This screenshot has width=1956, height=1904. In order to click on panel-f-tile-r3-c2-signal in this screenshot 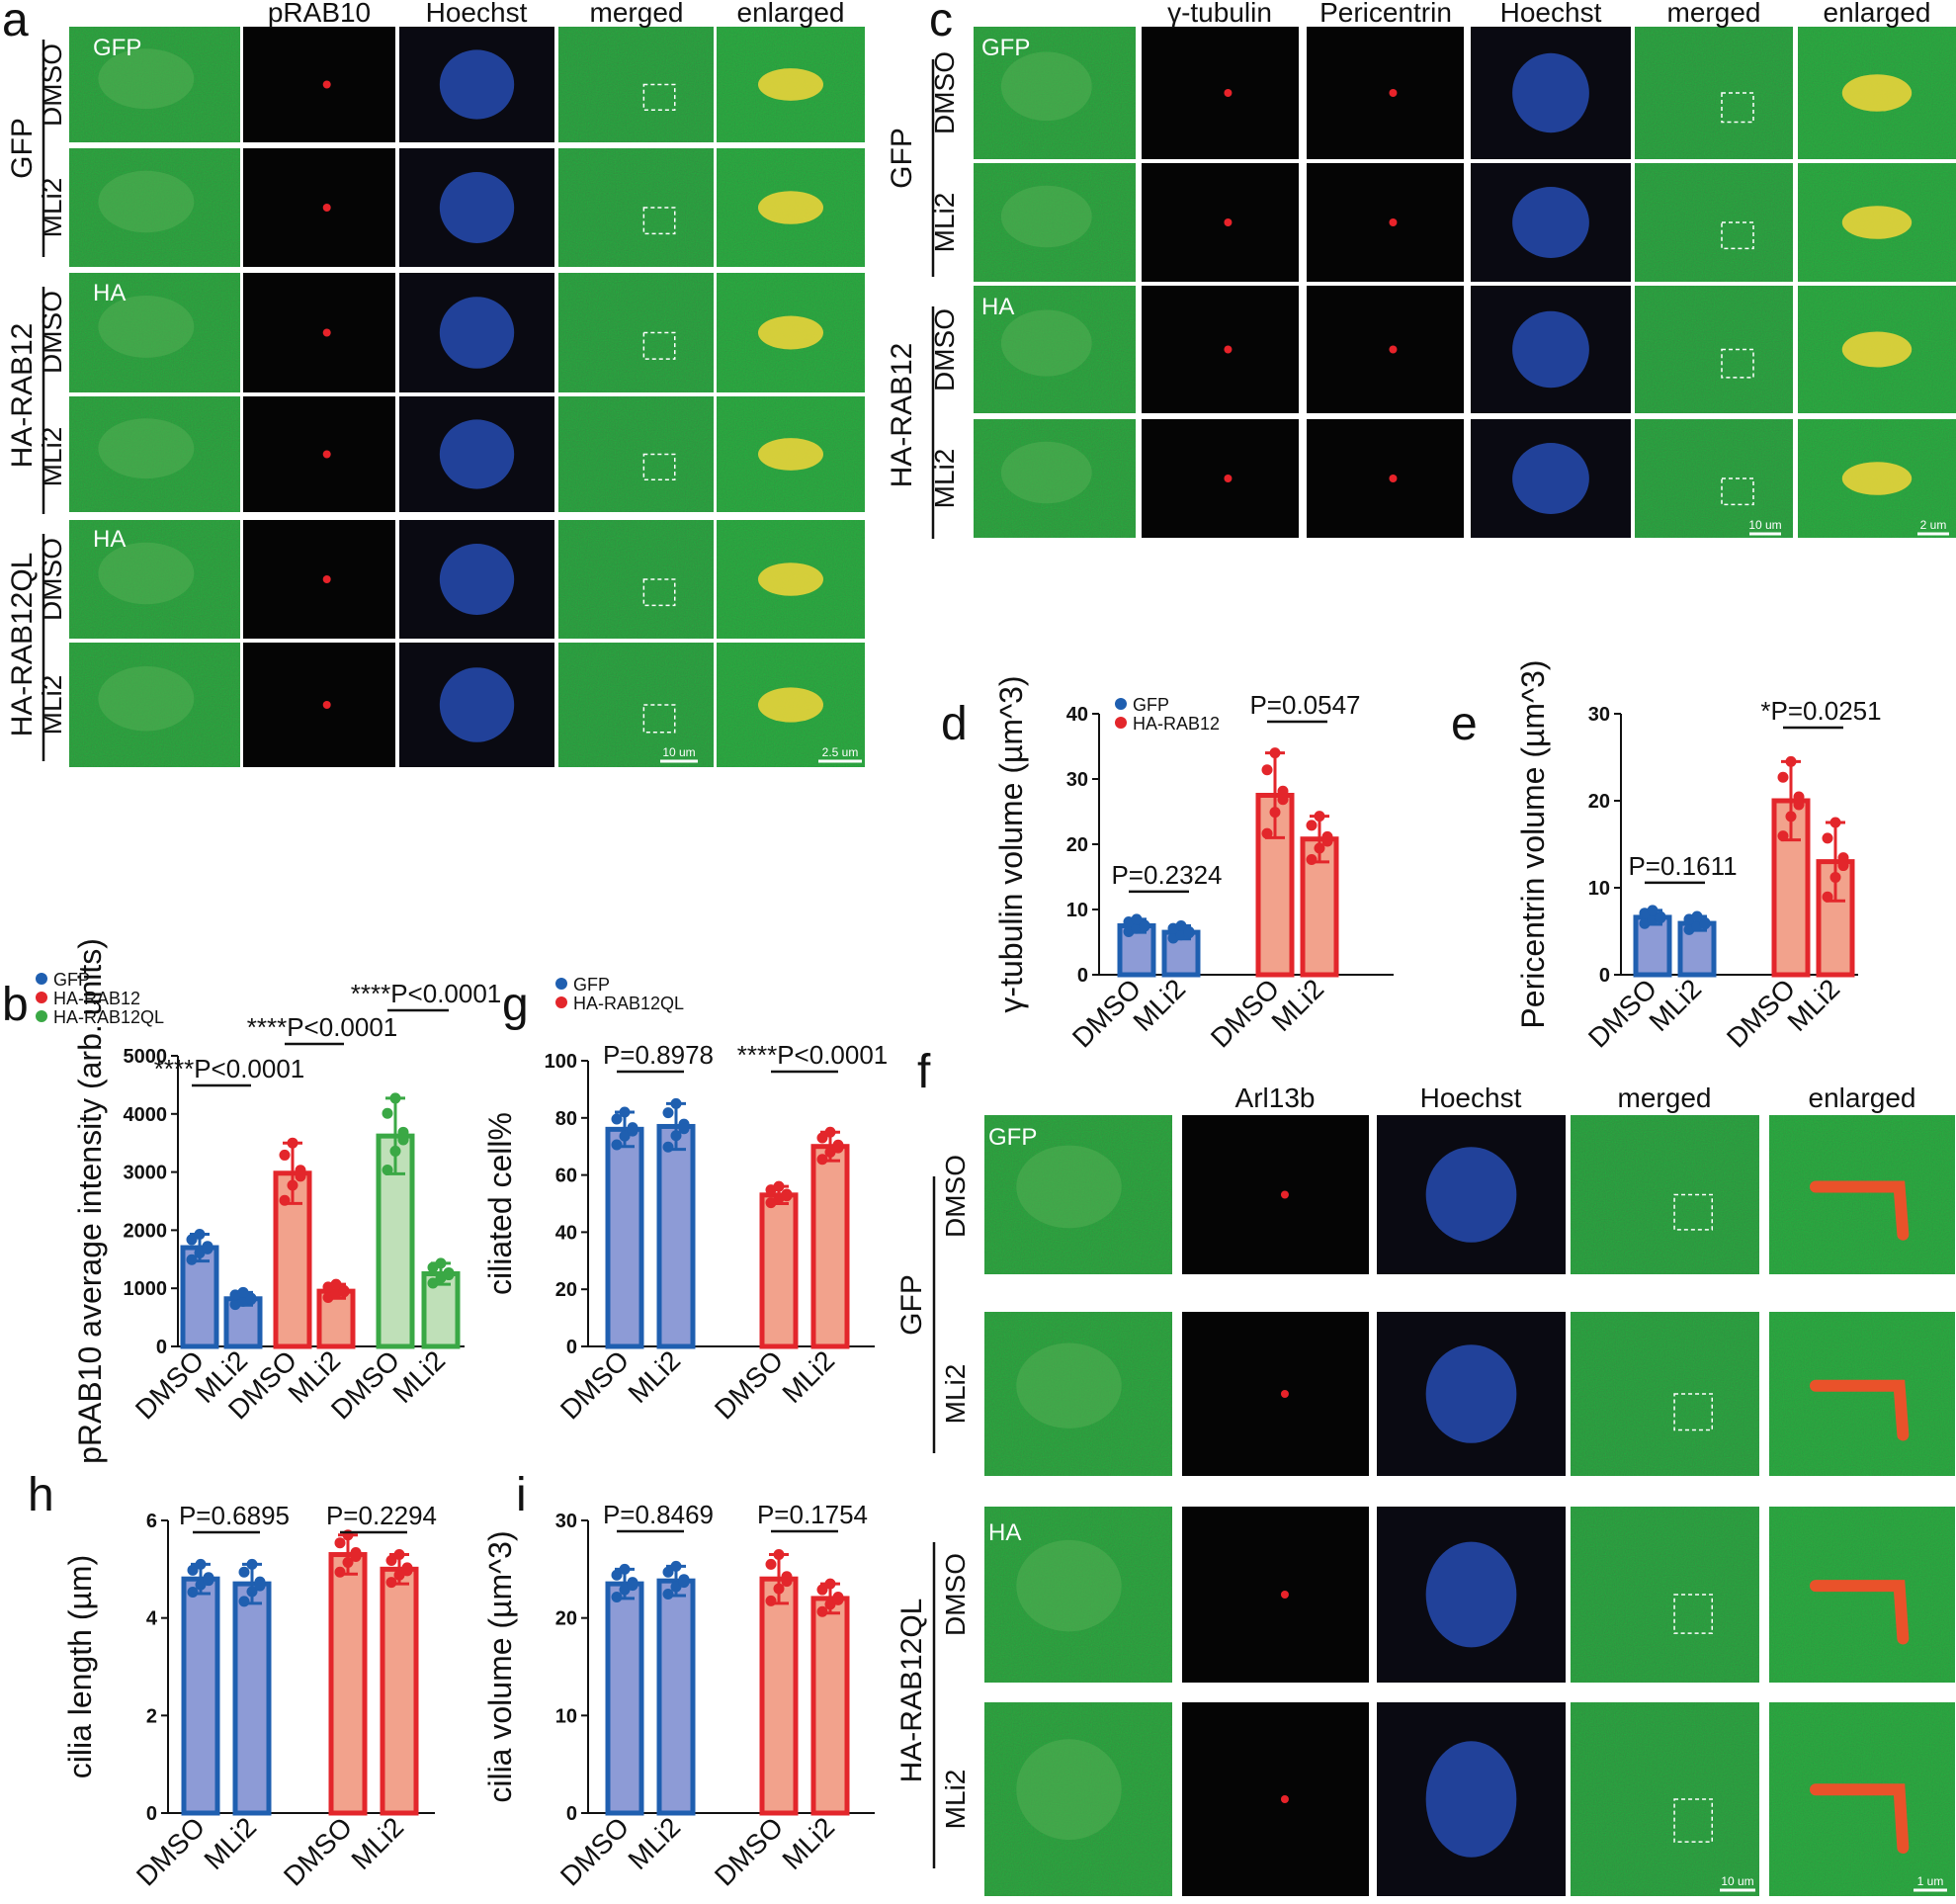, I will do `click(1284, 1595)`.